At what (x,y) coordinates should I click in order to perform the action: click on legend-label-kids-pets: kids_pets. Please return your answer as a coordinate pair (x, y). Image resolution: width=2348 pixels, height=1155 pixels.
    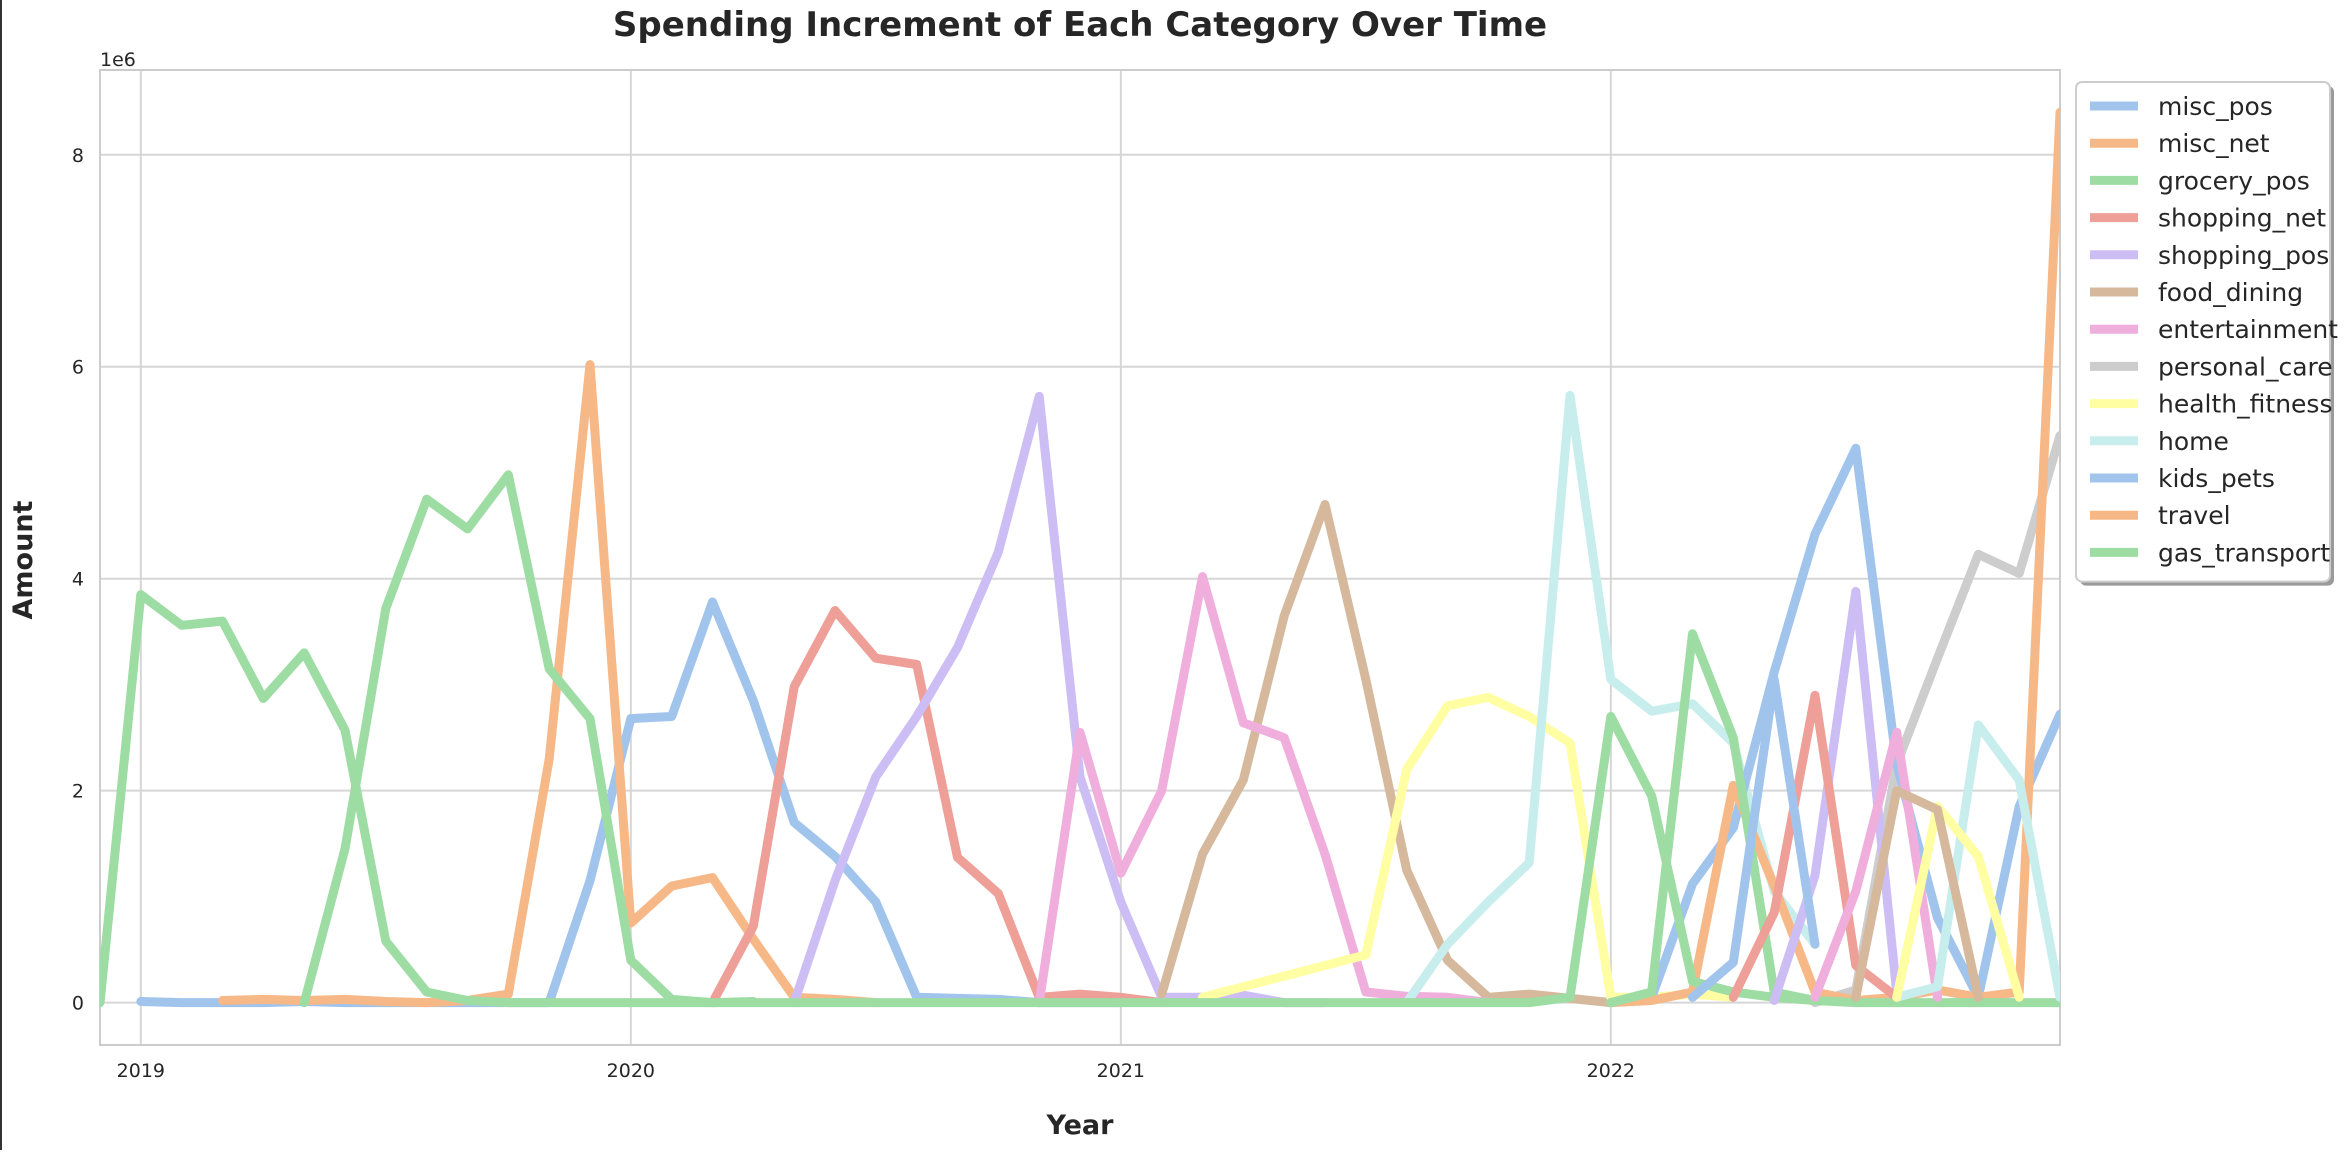
    Looking at the image, I should click on (2216, 478).